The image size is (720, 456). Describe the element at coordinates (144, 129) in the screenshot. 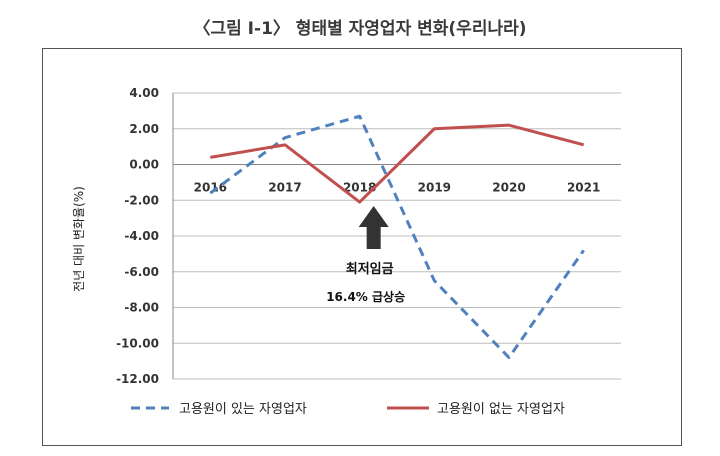

I see `y-tick-label: 2.00` at that location.